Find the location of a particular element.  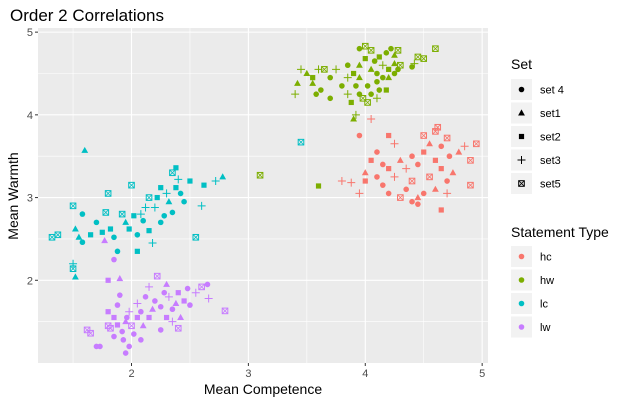

y-tick-label: 4 is located at coordinates (30, 116).